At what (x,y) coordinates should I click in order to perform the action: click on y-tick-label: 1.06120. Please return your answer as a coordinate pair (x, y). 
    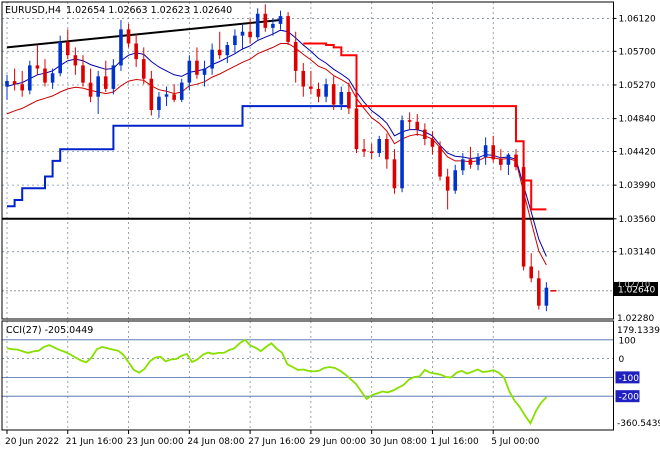
    Looking at the image, I should click on (637, 19).